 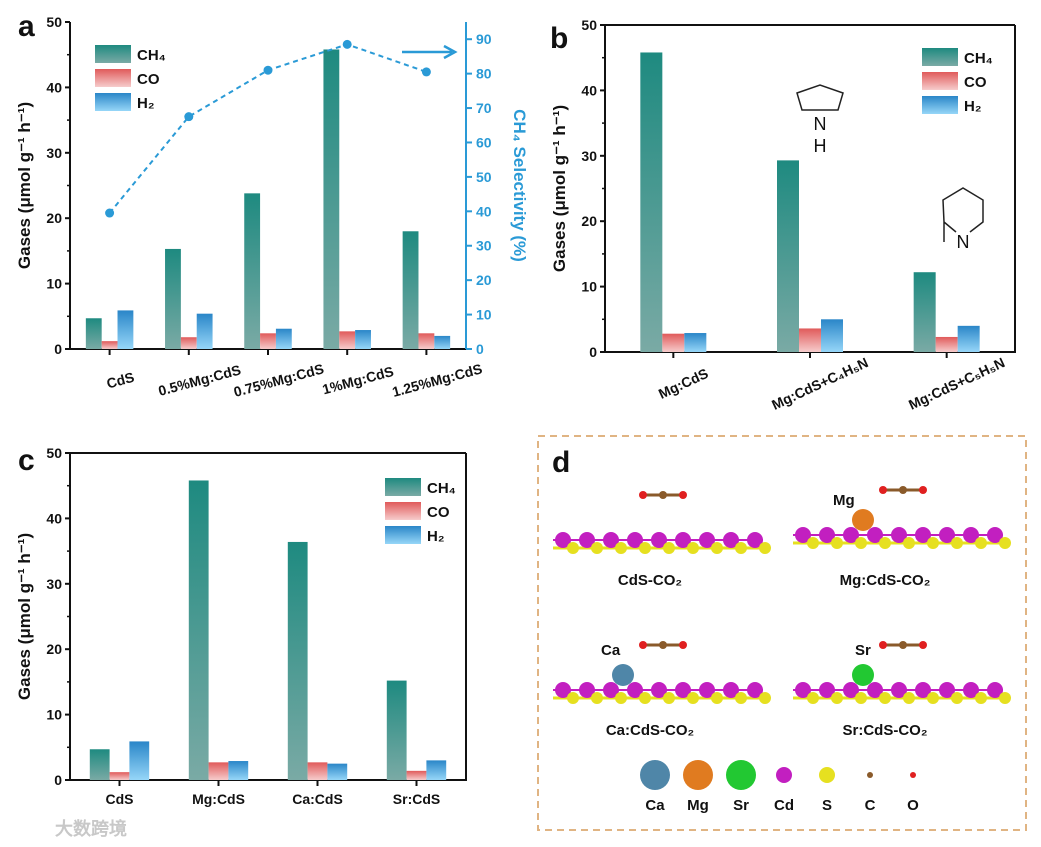 I want to click on x-tick-label: 0.75%Mg:CdS, so click(x=279, y=379).